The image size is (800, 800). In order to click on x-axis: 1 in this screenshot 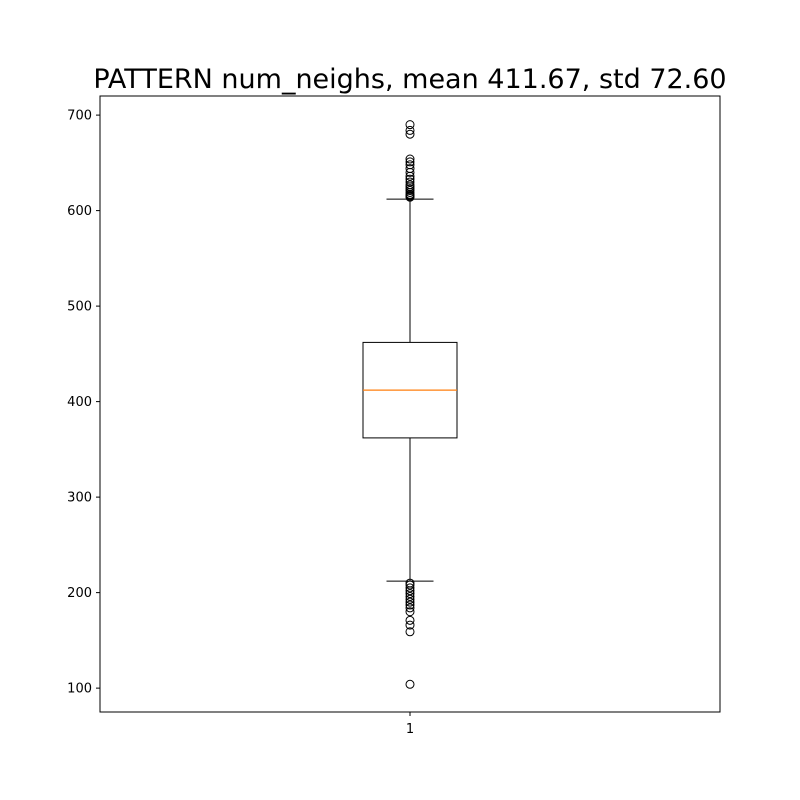, I will do `click(410, 724)`.